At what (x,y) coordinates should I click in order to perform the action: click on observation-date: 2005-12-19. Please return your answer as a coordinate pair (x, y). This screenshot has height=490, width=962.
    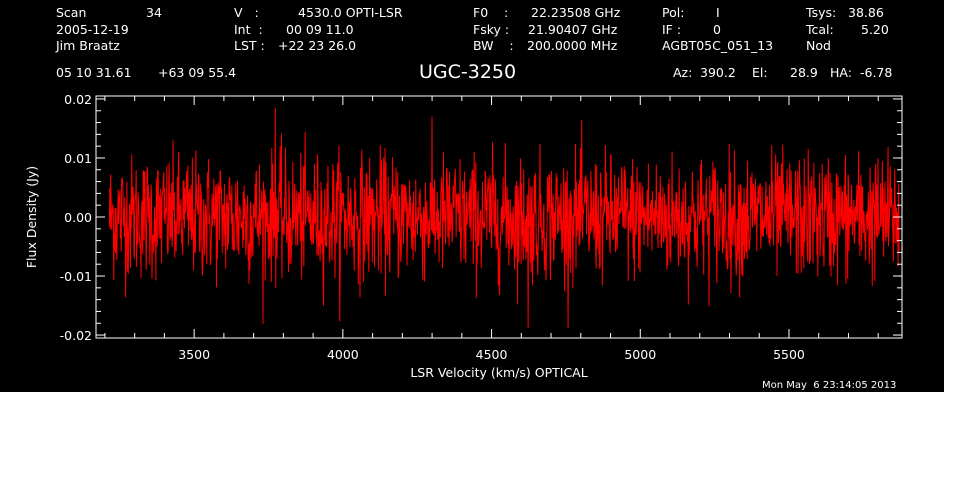
    Looking at the image, I should click on (92, 29).